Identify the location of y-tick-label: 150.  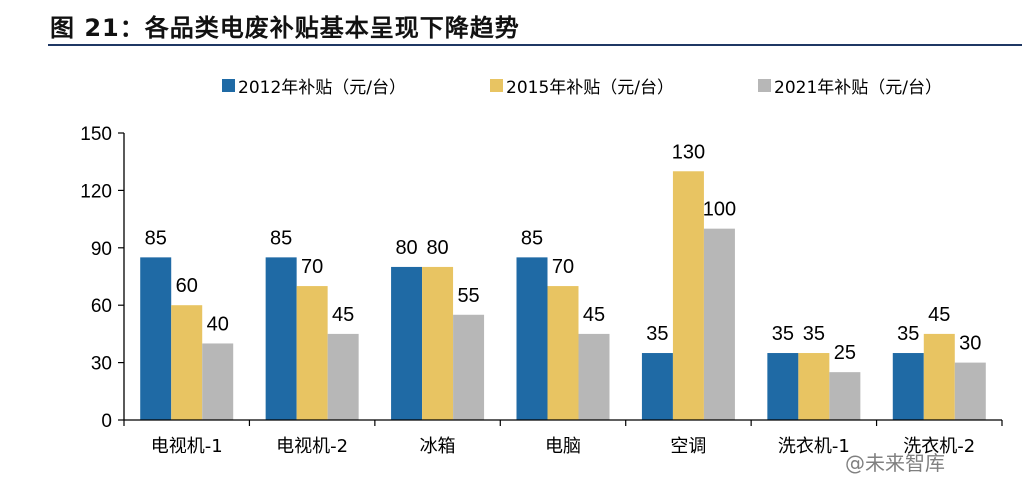
(96, 134).